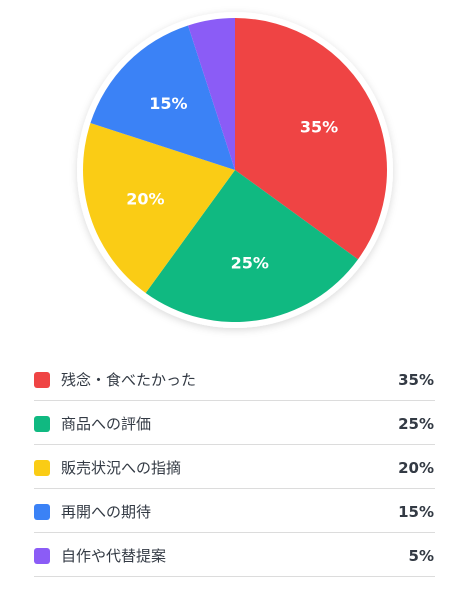 Image resolution: width=465 pixels, height=597 pixels. Describe the element at coordinates (319, 127) in the screenshot. I see `slice-percent-label: 35%` at that location.